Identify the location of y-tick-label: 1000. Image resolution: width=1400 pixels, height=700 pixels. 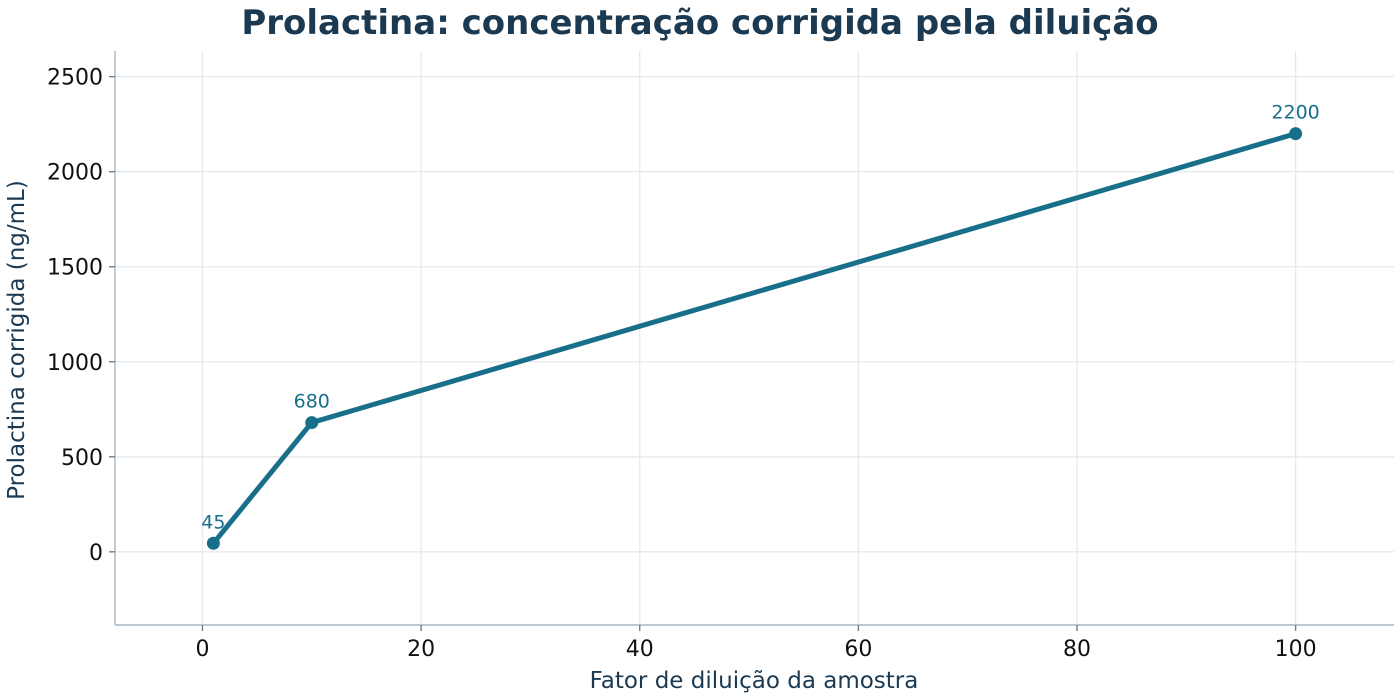
(75, 363).